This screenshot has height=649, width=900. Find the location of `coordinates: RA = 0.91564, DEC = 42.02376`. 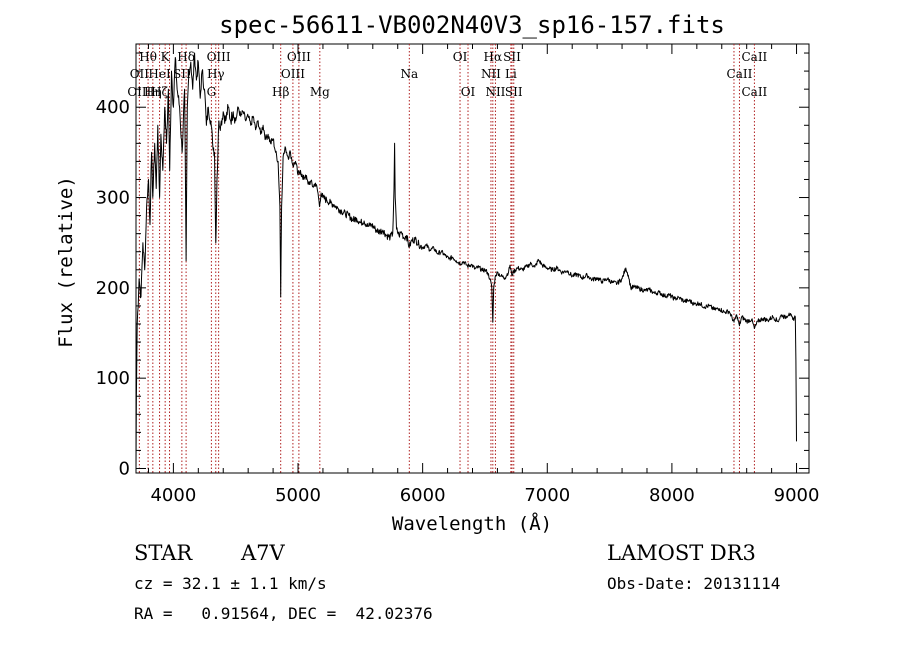

coordinates: RA = 0.91564, DEC = 42.02376 is located at coordinates (283, 613).